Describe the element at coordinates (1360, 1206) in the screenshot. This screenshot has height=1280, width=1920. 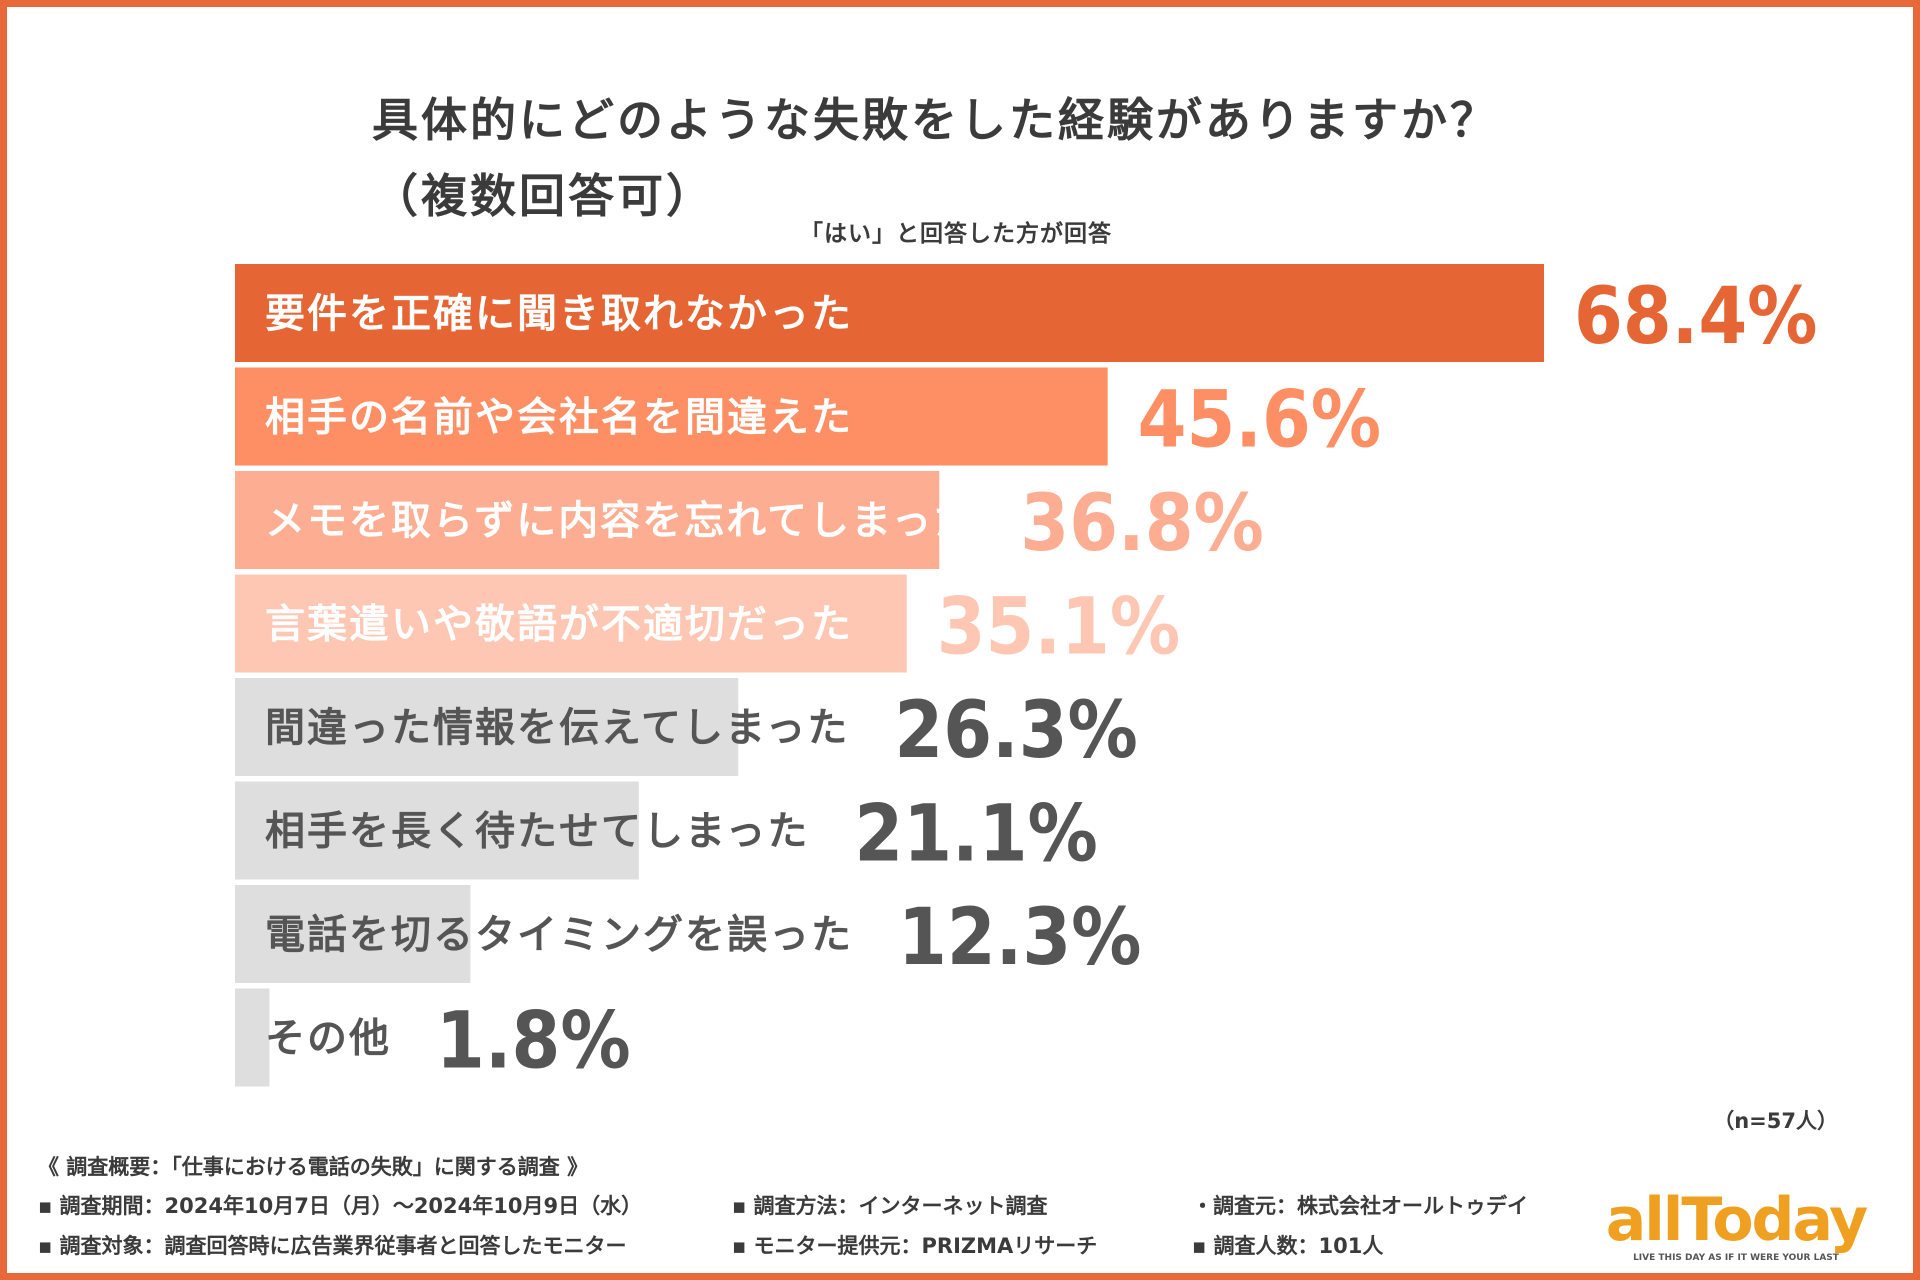
I see `survey-source: ・調査元：株式会社オールトゥデイ` at that location.